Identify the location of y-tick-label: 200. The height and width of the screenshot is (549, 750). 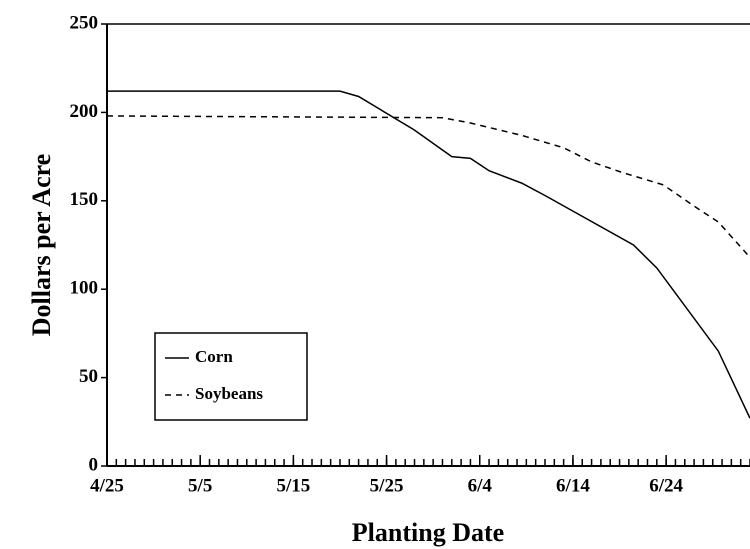
(84, 111).